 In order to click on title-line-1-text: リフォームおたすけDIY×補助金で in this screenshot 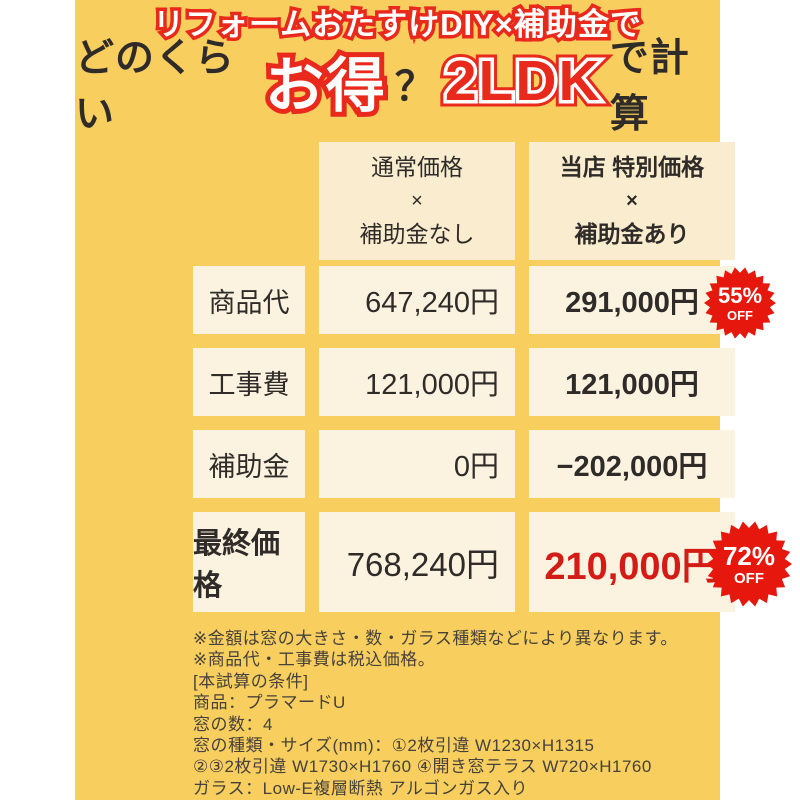, I will do `click(397, 24)`.